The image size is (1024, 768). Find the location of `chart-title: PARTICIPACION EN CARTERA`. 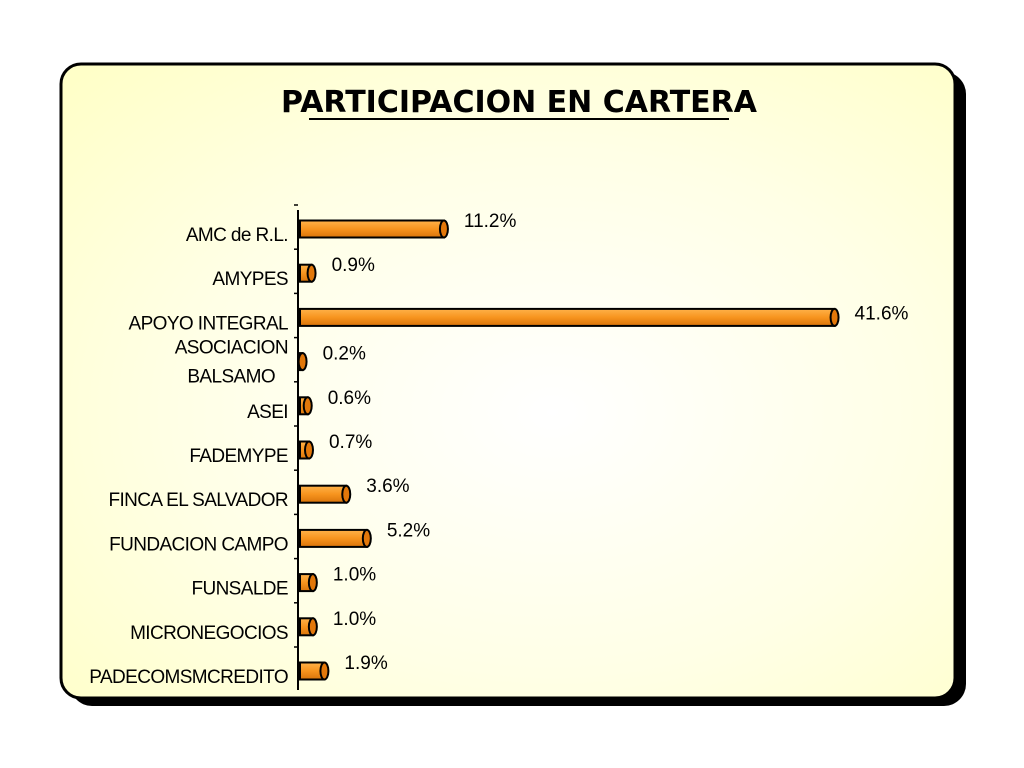

chart-title: PARTICIPACION EN CARTERA is located at coordinates (519, 102).